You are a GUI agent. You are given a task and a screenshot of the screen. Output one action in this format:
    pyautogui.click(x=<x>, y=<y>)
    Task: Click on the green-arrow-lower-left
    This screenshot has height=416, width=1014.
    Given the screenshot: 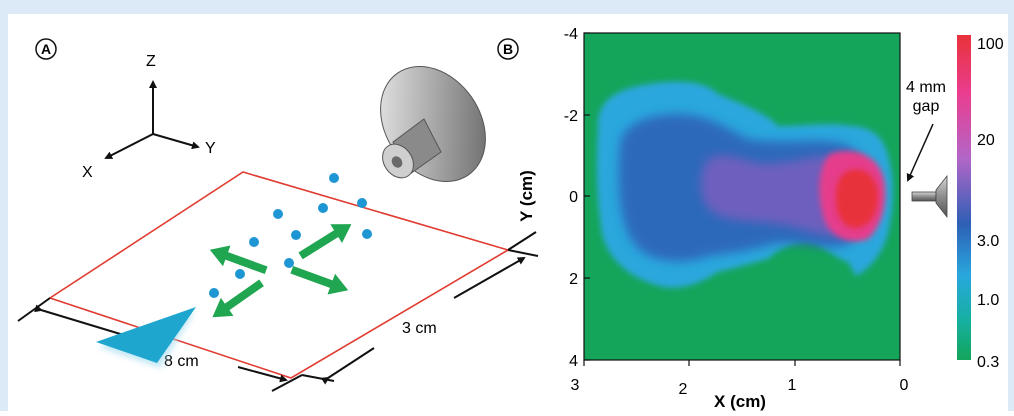 What is the action you would take?
    pyautogui.click(x=238, y=298)
    